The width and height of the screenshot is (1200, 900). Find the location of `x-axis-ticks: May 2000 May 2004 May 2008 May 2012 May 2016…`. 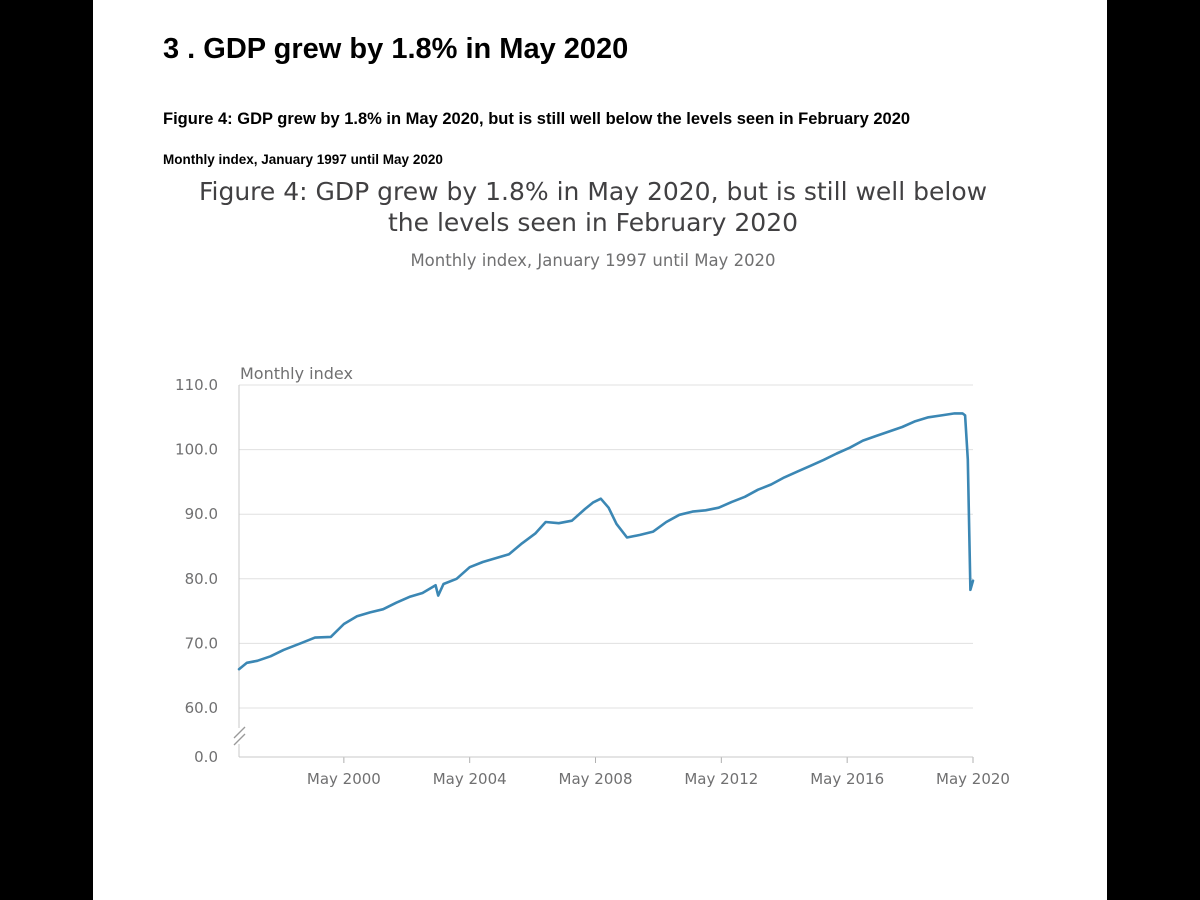

x-axis-ticks: May 2000 May 2004 May 2008 May 2012 May 2016… is located at coordinates (658, 772).